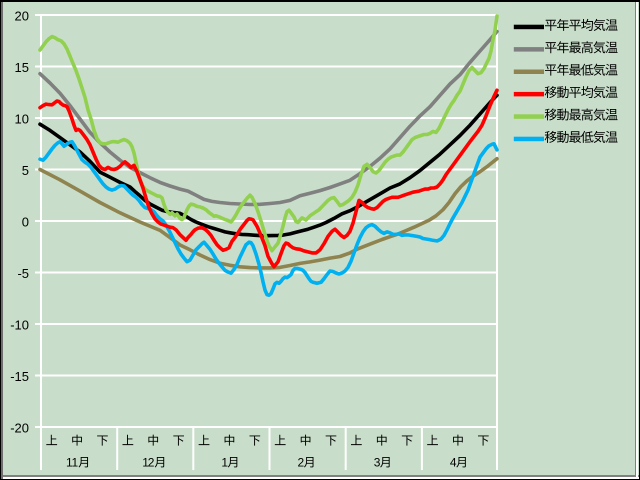 This screenshot has width=640, height=480. What do you see at coordinates (453, 463) in the screenshot?
I see `svg-text: 4` at bounding box center [453, 463].